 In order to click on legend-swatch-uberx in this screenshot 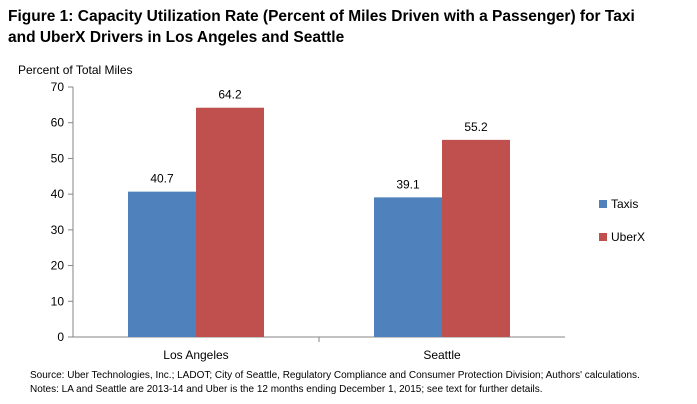, I will do `click(603, 237)`.